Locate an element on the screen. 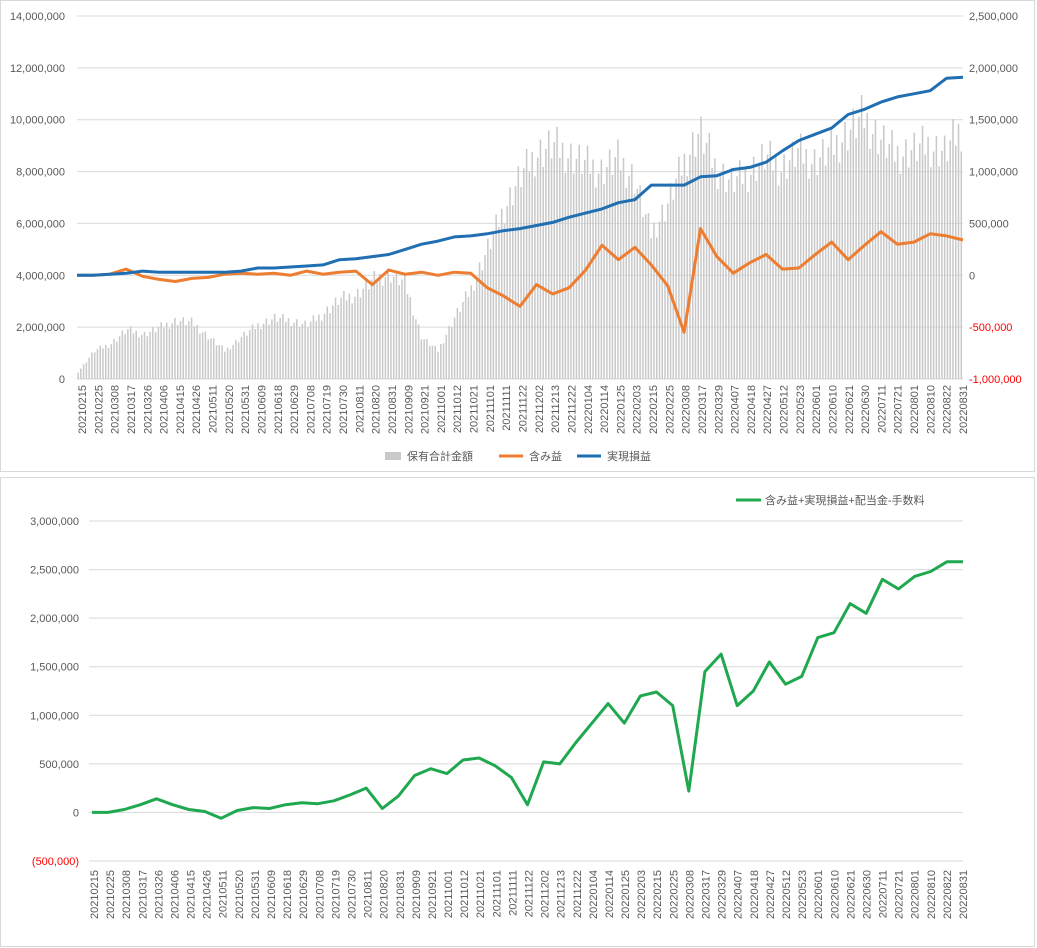 The width and height of the screenshot is (1037, 948). unrealized-pl-line is located at coordinates (520, 280).